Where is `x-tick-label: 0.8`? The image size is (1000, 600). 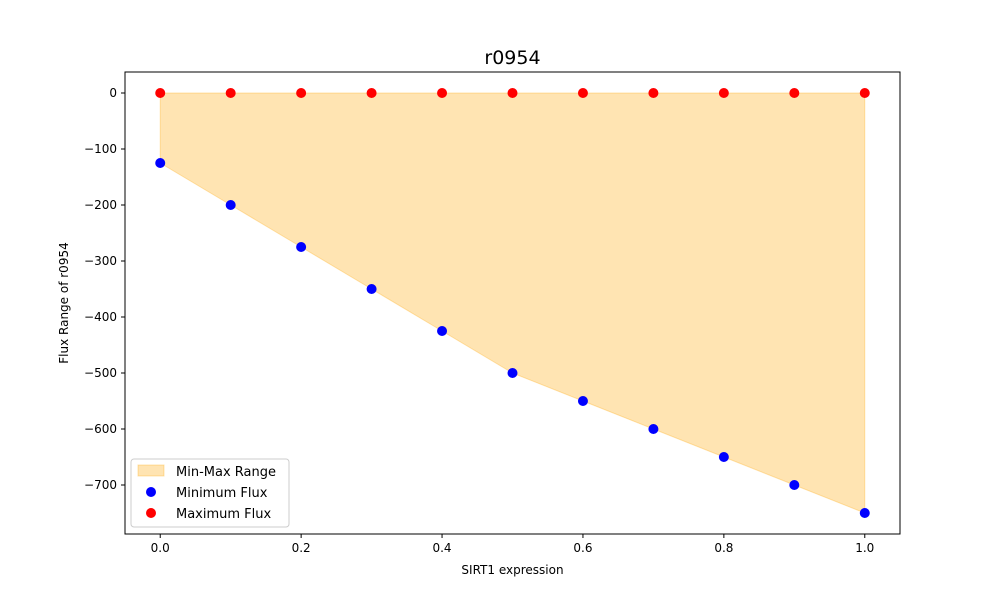 x-tick-label: 0.8 is located at coordinates (723, 548).